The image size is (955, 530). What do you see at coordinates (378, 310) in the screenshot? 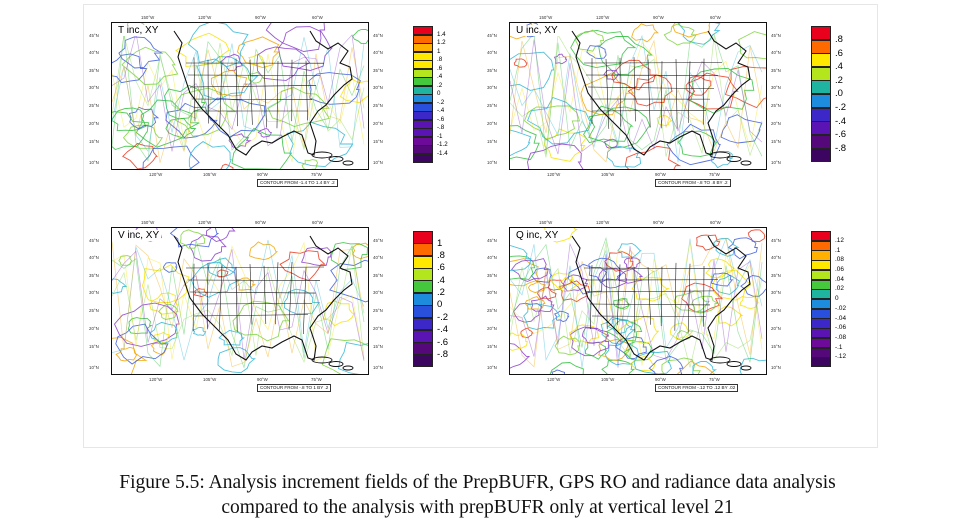
I see `lat-tick-label-right: 25°N` at bounding box center [378, 310].